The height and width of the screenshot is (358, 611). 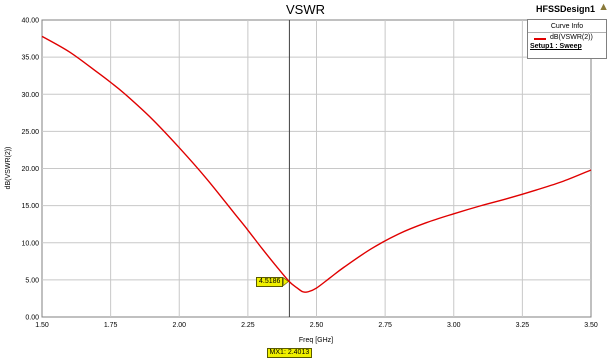 I want to click on x-tick-label: 3.25, so click(x=523, y=325).